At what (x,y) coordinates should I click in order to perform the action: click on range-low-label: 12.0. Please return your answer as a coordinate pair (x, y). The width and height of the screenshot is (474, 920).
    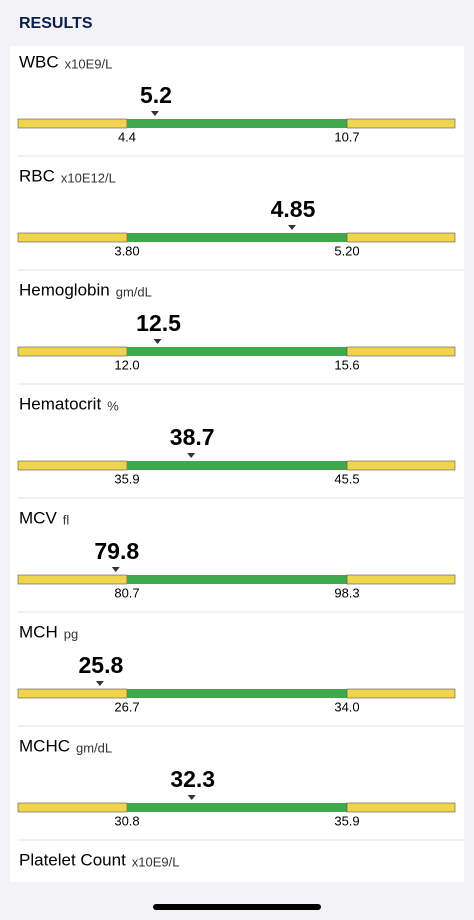
    Looking at the image, I should click on (126, 364).